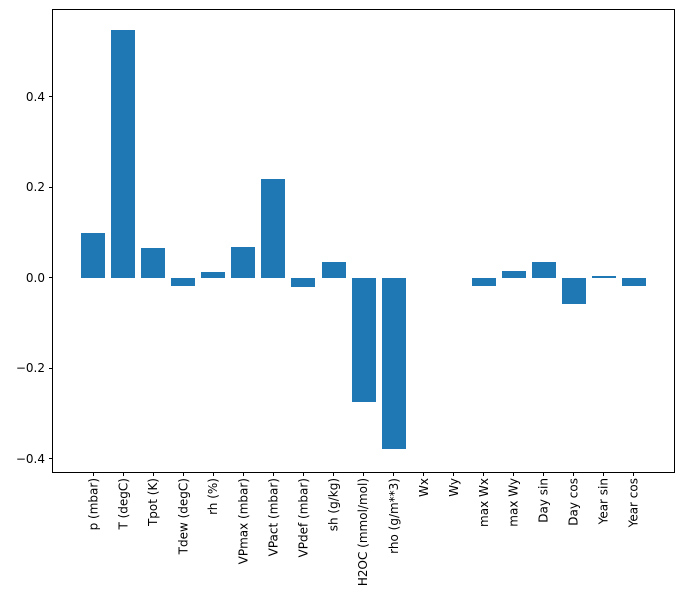  Describe the element at coordinates (93, 255) in the screenshot. I see `bar-p-mbar` at that location.